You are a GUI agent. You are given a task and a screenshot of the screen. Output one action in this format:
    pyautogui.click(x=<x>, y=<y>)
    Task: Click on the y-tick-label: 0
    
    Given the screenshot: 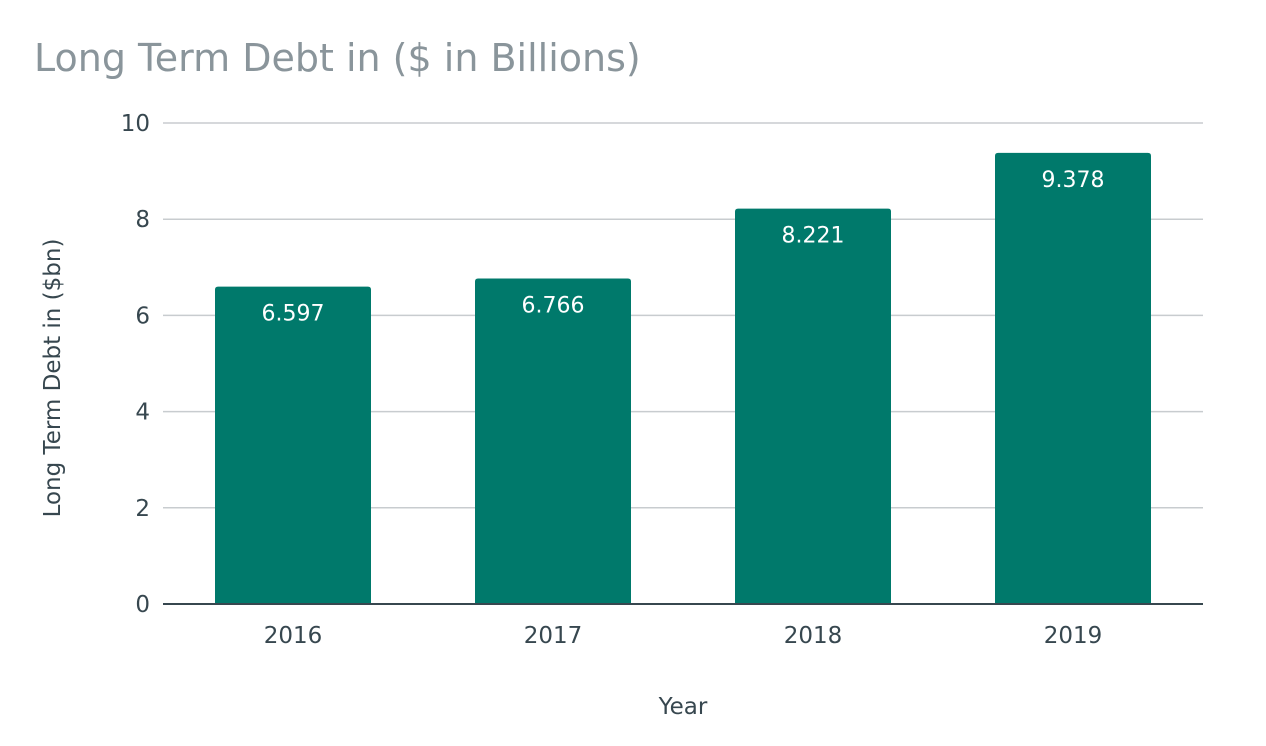 What is the action you would take?
    pyautogui.click(x=142, y=605)
    